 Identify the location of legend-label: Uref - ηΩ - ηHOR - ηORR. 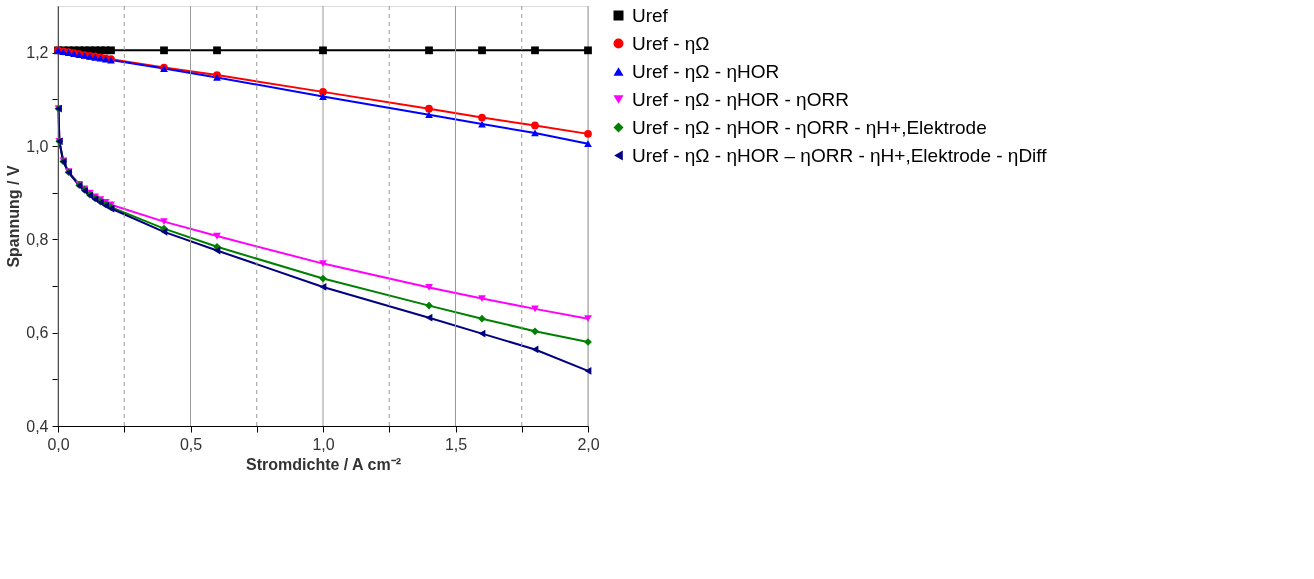
(740, 99).